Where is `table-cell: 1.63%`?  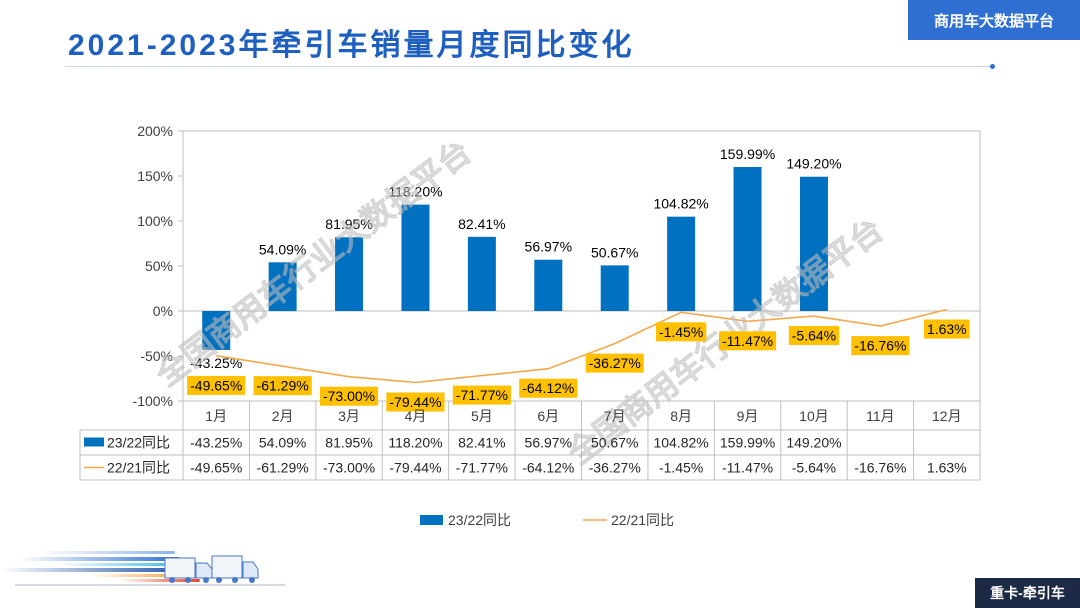 table-cell: 1.63% is located at coordinates (947, 468).